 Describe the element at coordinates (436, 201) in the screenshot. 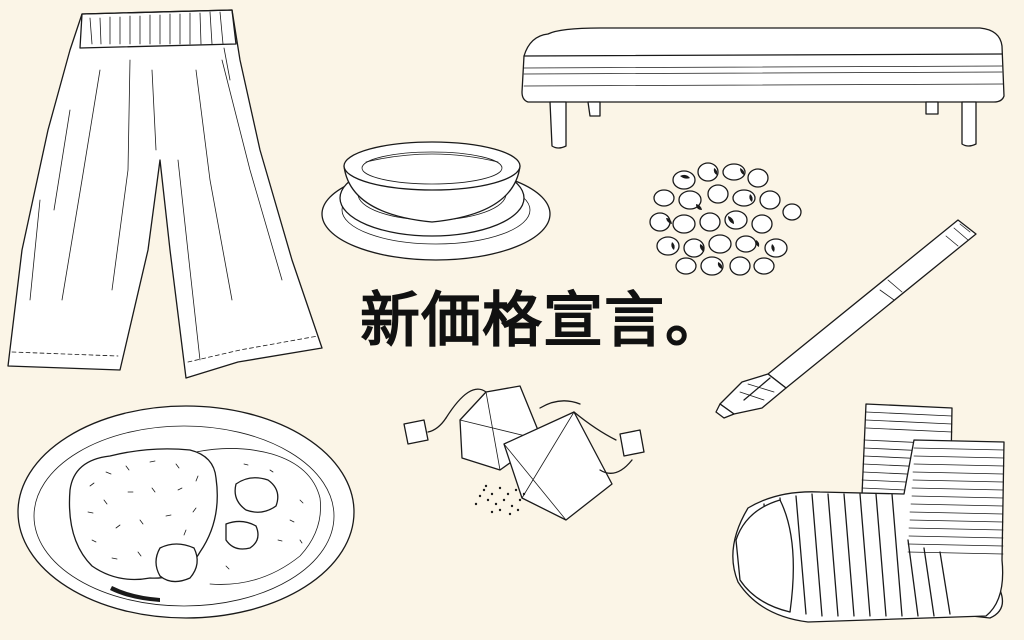

I see `bowl-and-plates-icon` at that location.